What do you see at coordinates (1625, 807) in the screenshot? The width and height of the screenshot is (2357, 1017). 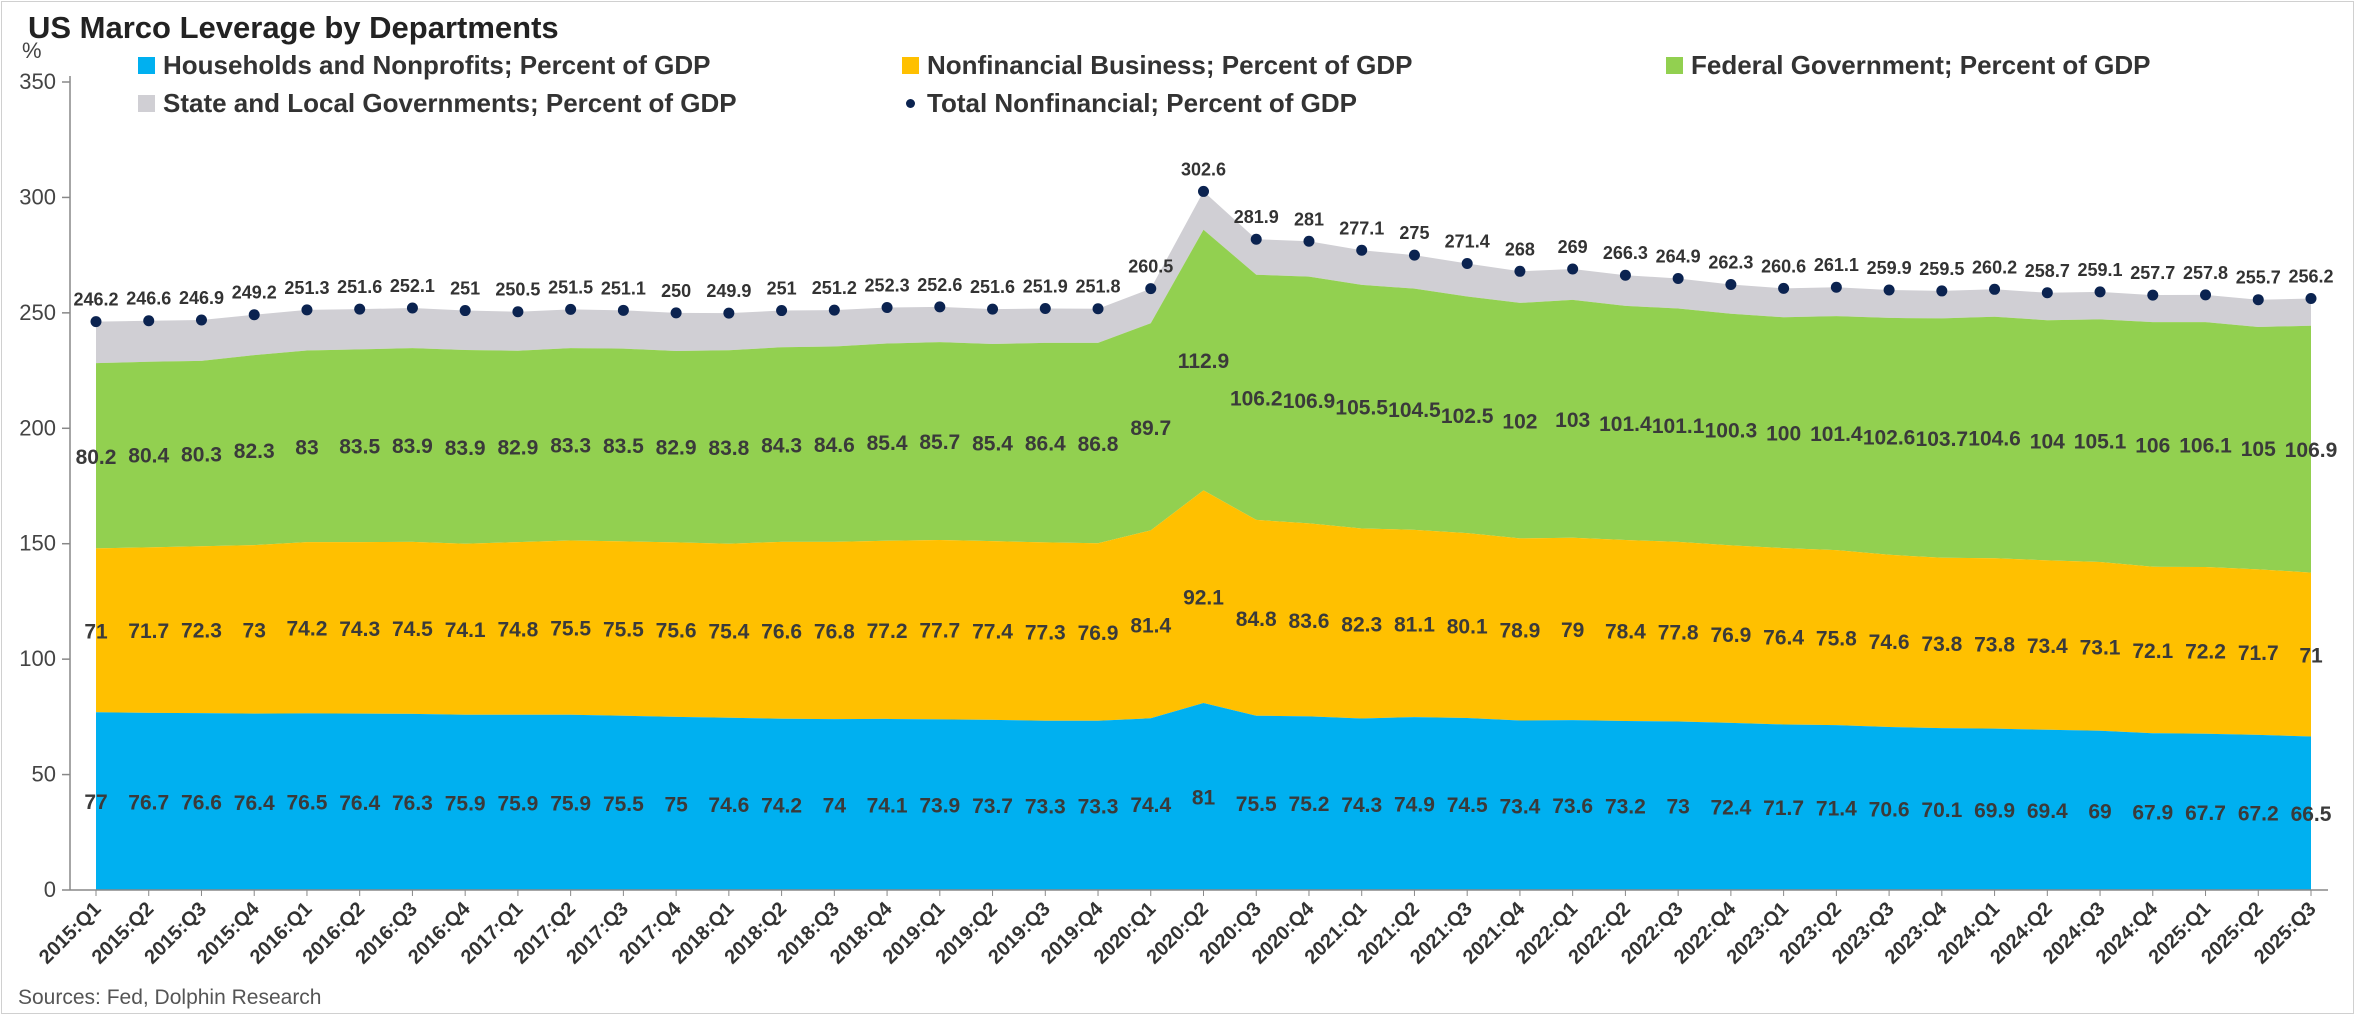 I see `households-data-label: 73.2` at bounding box center [1625, 807].